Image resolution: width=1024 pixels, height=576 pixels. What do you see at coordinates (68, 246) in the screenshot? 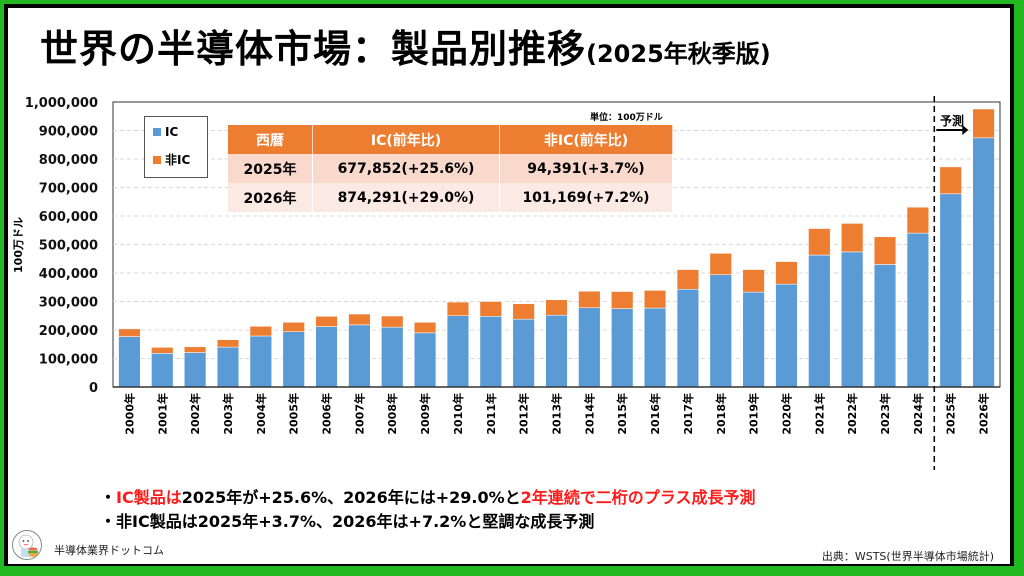
I see `y-tick-label: 500,000` at bounding box center [68, 246].